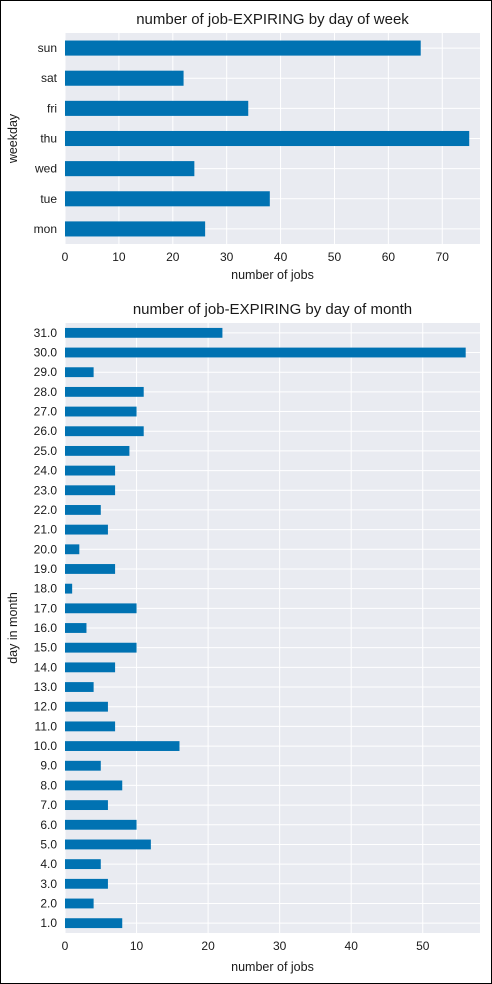 The height and width of the screenshot is (984, 492). What do you see at coordinates (101, 411) in the screenshot?
I see `bar-27.0` at bounding box center [101, 411].